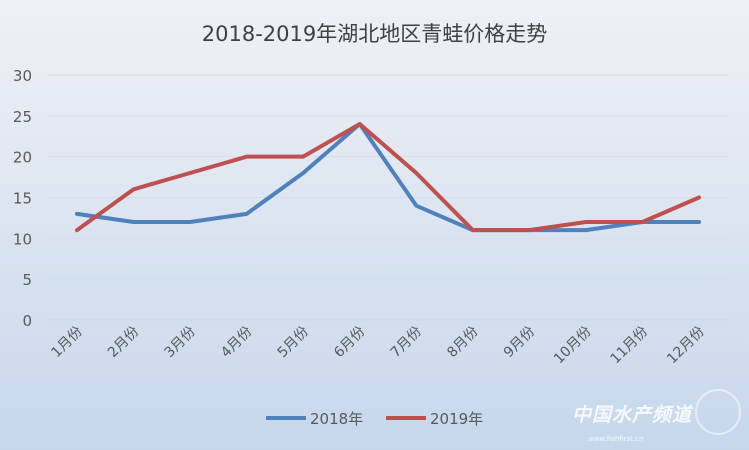 Image resolution: width=749 pixels, height=450 pixels. Describe the element at coordinates (686, 346) in the screenshot. I see `x-tick-label: 12月份` at that location.